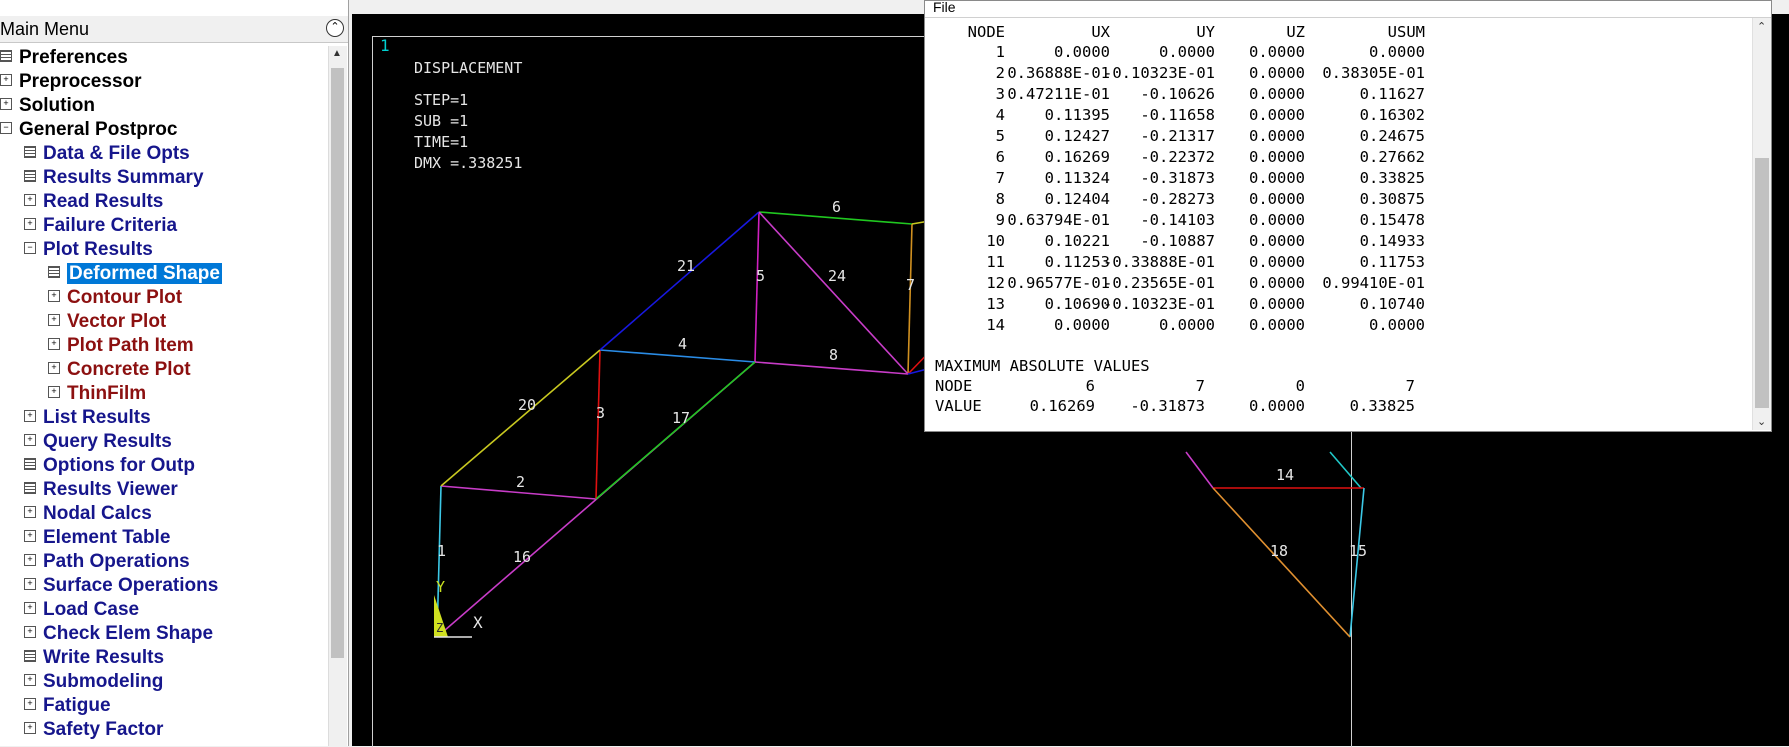 The width and height of the screenshot is (1789, 747). Describe the element at coordinates (71, 82) in the screenshot. I see `menu-item-preprocessor: + Preprocessor` at that location.